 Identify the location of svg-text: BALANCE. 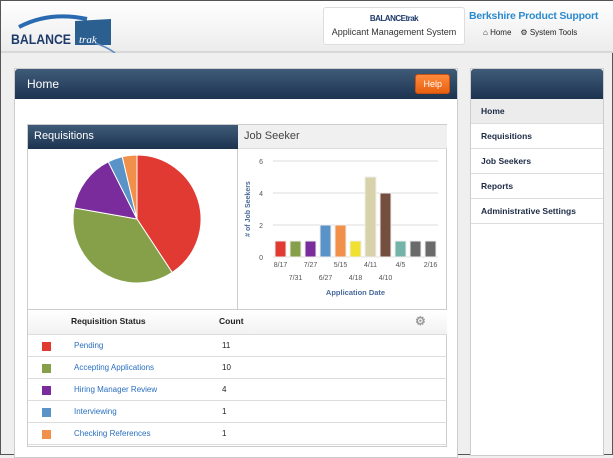
(41, 39).